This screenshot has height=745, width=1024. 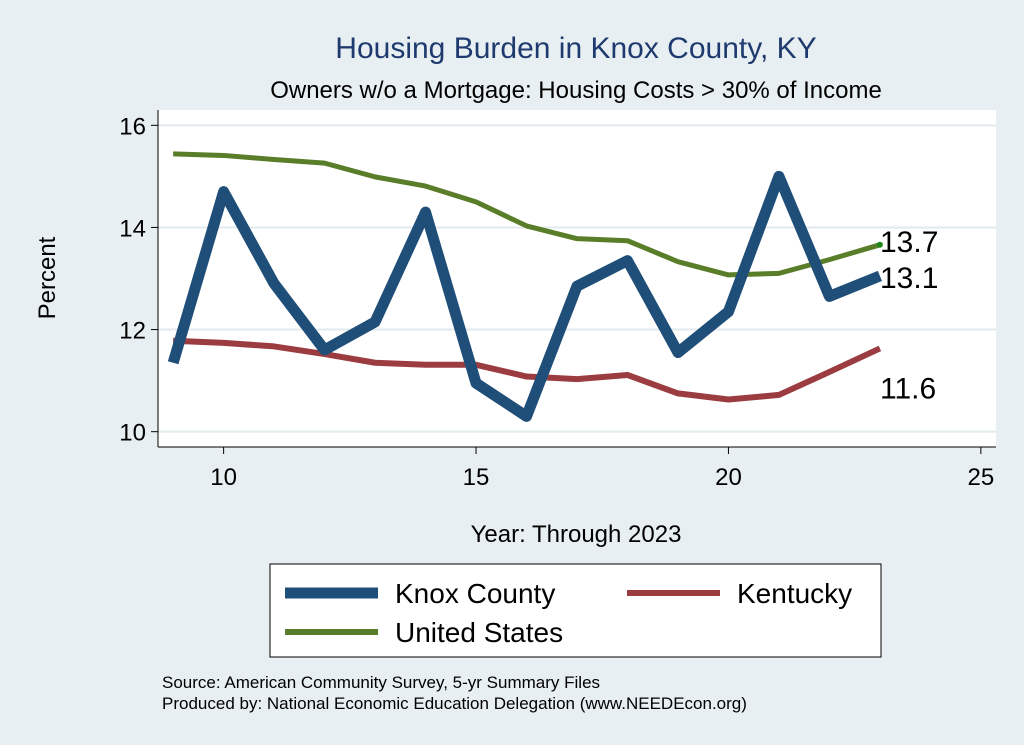 I want to click on end-label-us: 13.7, so click(x=909, y=242).